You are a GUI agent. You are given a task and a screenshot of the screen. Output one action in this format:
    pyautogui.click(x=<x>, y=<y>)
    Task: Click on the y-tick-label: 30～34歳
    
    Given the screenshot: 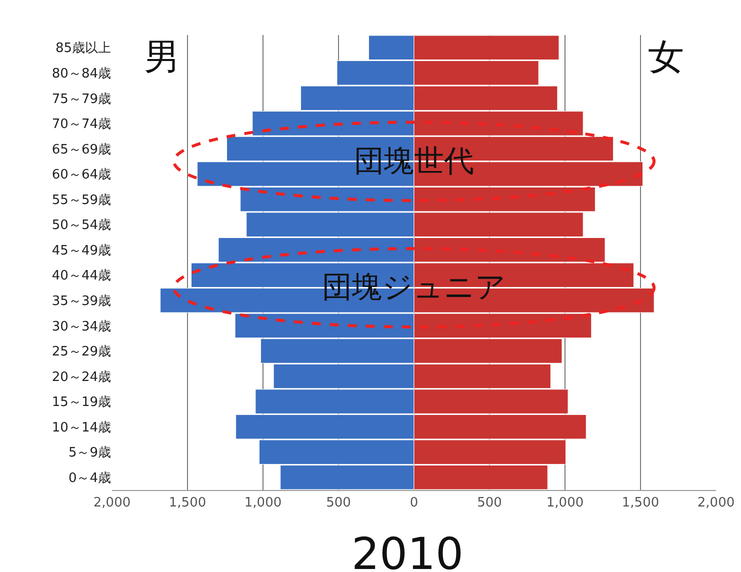 What is the action you would take?
    pyautogui.click(x=81, y=326)
    